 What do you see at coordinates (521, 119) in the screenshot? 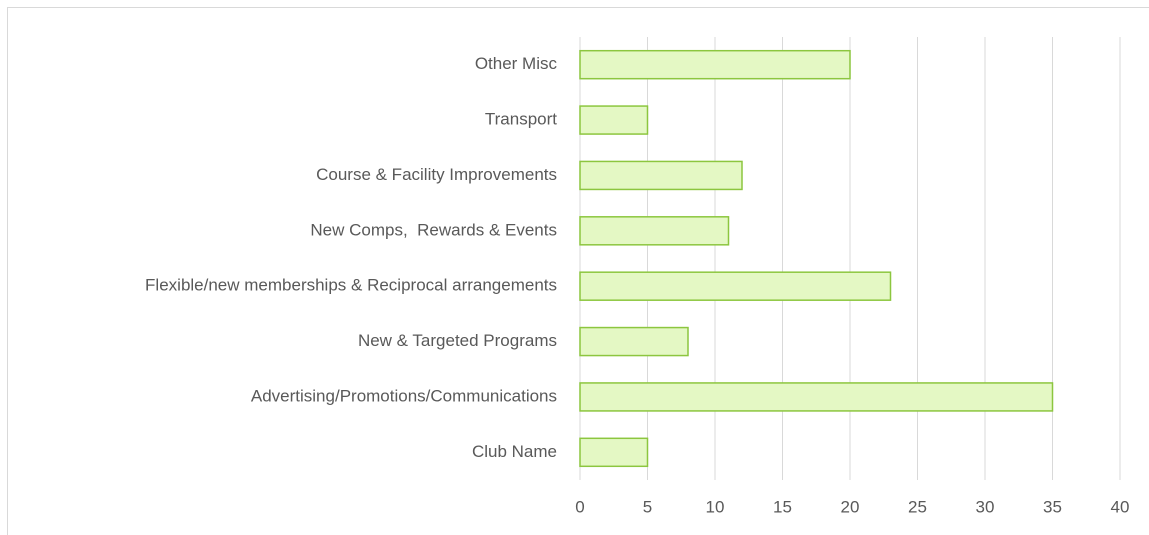
I see `y-tick-label: Transport` at bounding box center [521, 119].